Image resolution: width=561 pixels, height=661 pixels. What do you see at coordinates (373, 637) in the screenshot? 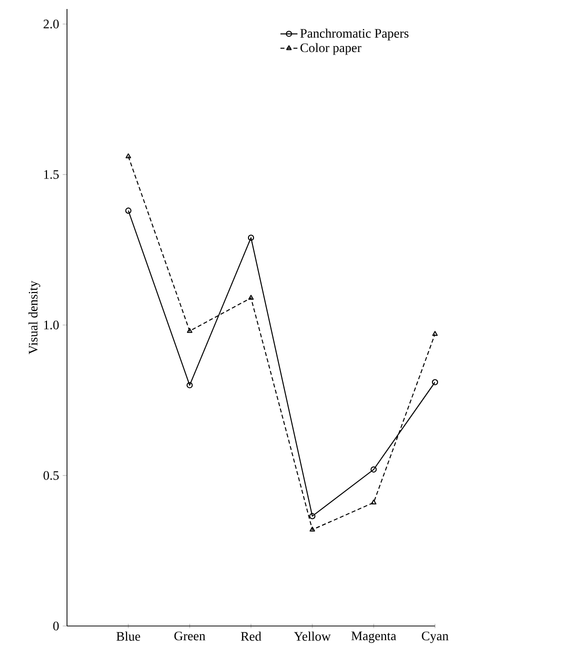
I see `x-tick-label: Magenta` at bounding box center [373, 637].